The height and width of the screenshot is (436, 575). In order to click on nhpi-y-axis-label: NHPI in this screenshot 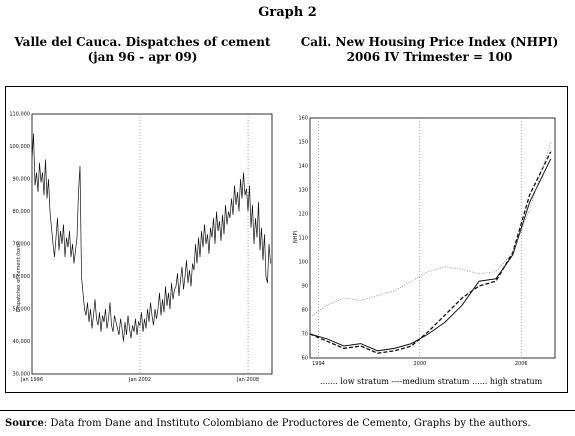, I will do `click(296, 237)`.